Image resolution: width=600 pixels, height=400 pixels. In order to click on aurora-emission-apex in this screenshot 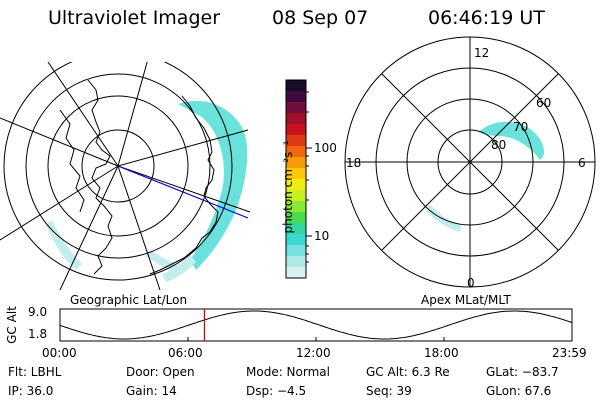, I will do `click(485, 176)`.